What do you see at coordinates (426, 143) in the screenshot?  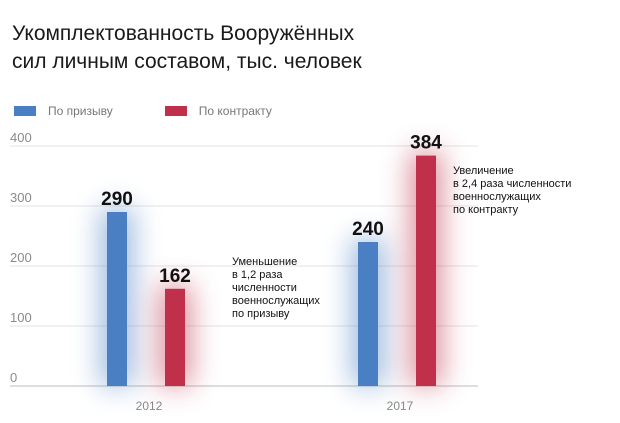 I see `data-label: 384` at bounding box center [426, 143].